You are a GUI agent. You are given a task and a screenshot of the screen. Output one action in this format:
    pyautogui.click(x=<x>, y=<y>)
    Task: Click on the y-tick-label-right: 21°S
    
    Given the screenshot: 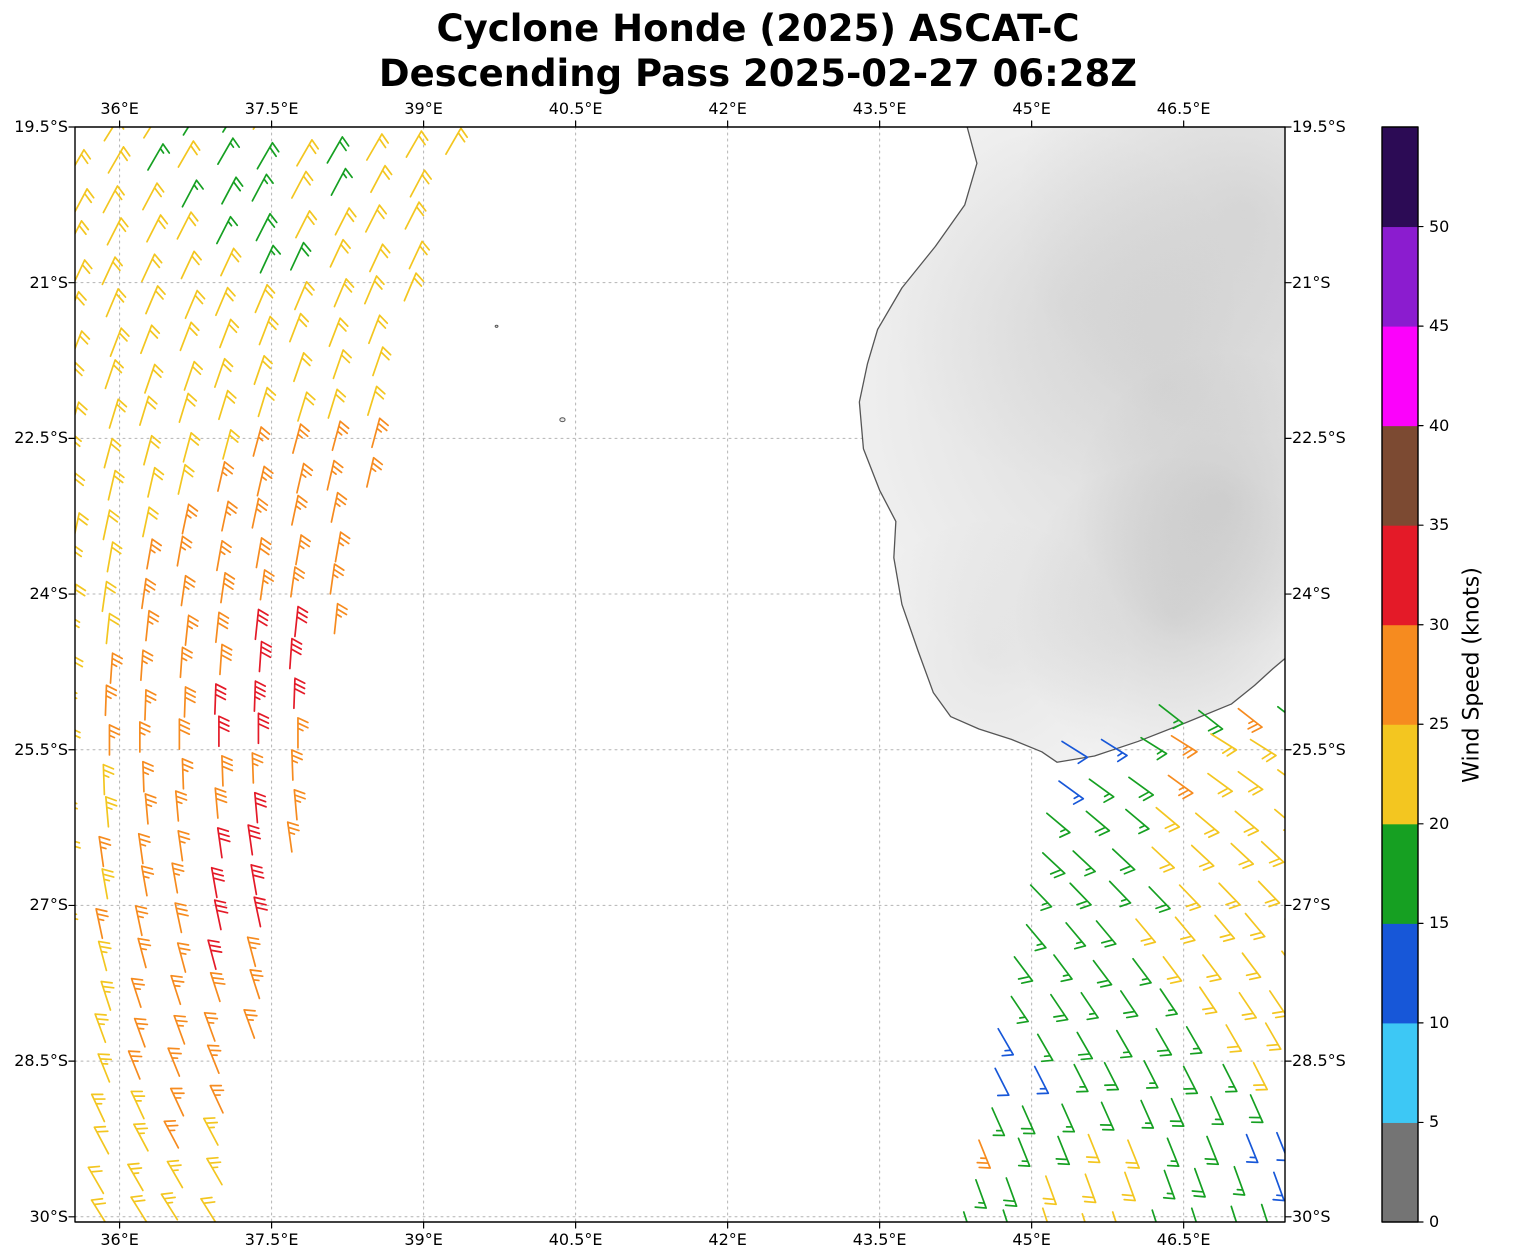 What is the action you would take?
    pyautogui.click(x=1311, y=282)
    